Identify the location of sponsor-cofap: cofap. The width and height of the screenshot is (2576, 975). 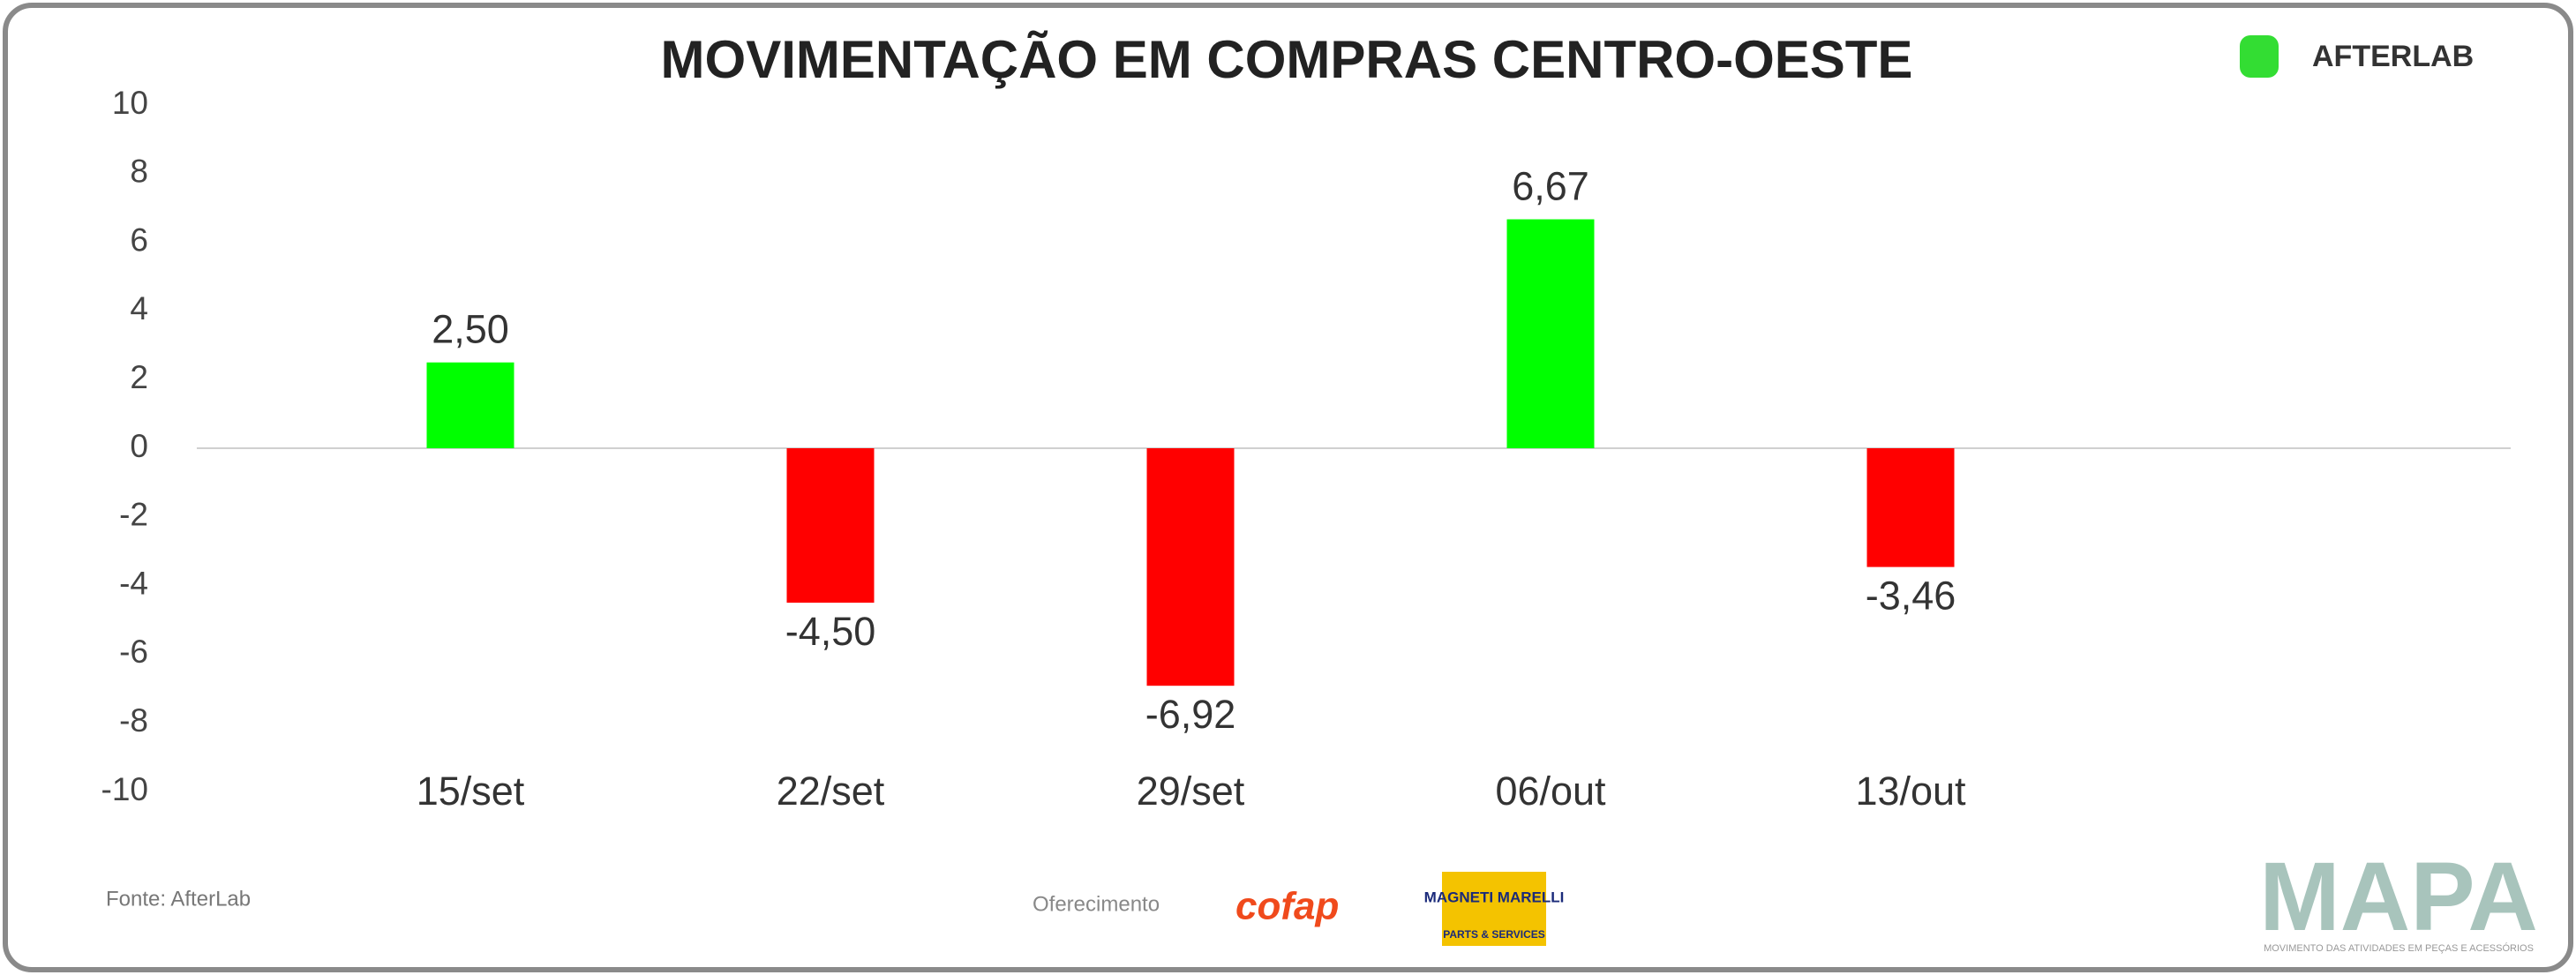
(1287, 906).